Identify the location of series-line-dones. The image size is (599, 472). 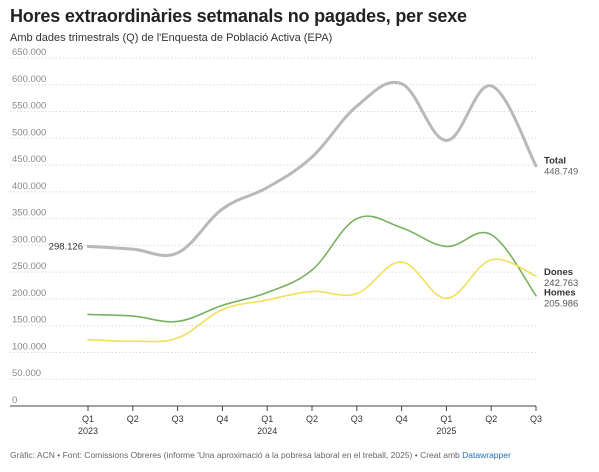
(312, 300).